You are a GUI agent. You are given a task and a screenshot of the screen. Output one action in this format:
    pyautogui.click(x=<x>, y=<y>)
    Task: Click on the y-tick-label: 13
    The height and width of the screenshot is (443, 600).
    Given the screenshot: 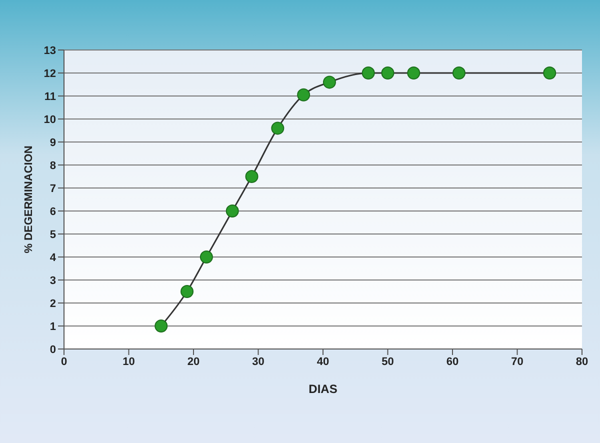 What is the action you would take?
    pyautogui.click(x=50, y=50)
    